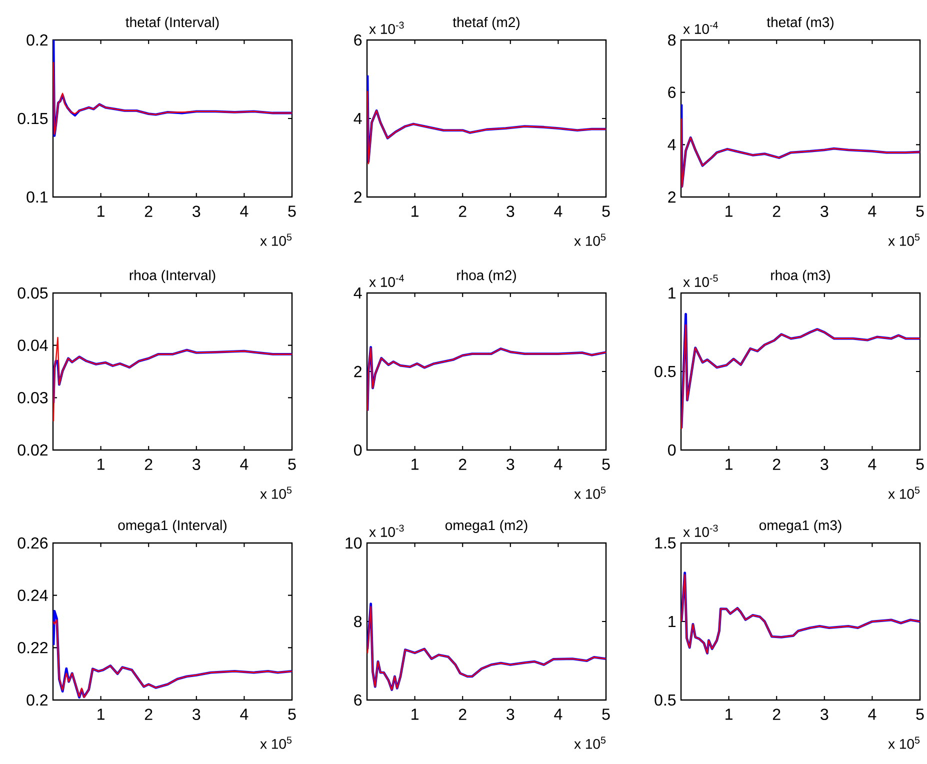  I want to click on chart-title: rhoa (Interval), so click(173, 276).